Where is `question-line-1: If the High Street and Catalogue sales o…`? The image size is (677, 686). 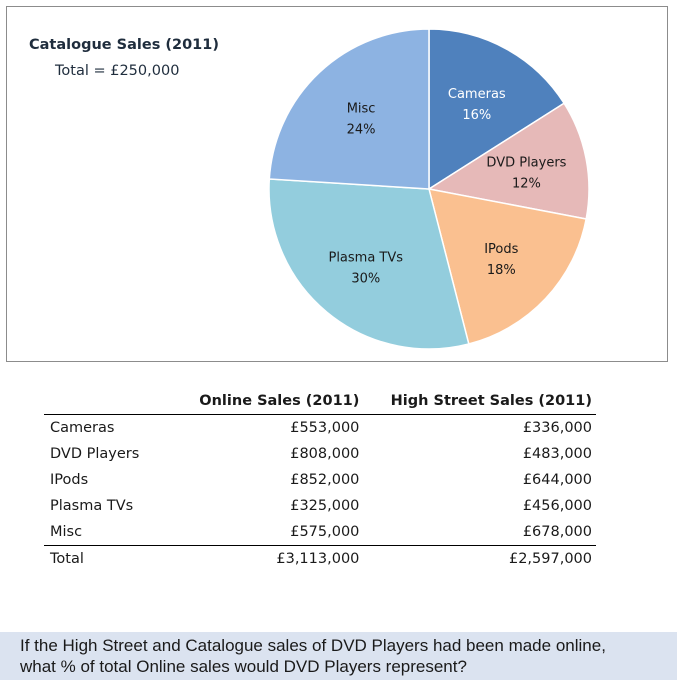
question-line-1: If the High Street and Catalogue sales o… is located at coordinates (313, 645).